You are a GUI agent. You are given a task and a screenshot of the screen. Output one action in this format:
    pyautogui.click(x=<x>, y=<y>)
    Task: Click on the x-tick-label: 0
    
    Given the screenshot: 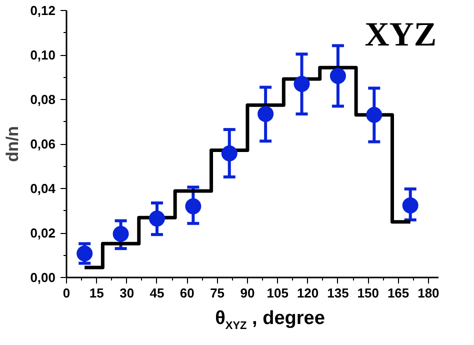 What is the action you would take?
    pyautogui.click(x=66, y=293)
    